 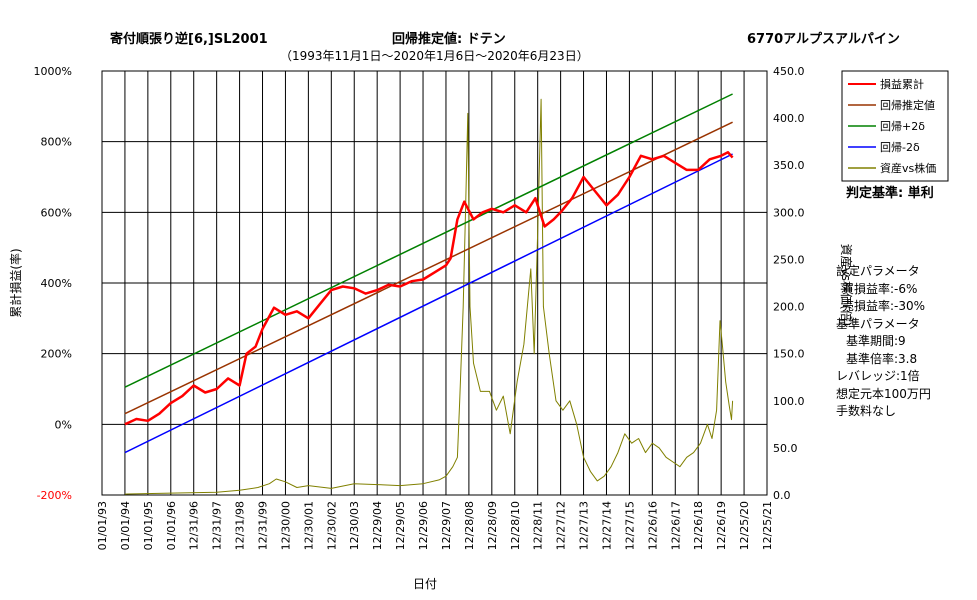 What do you see at coordinates (492, 525) in the screenshot?
I see `x-tick-label: 12/28/09` at bounding box center [492, 525].